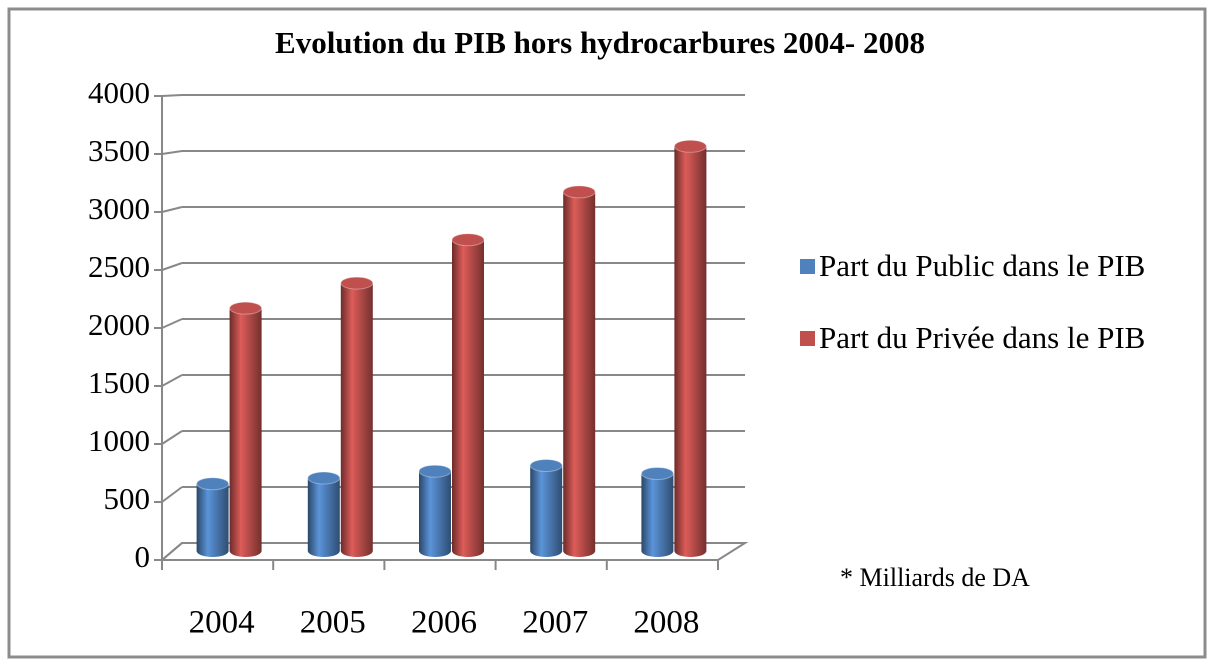  I want to click on y-tick-label: 2000, so click(119, 324).